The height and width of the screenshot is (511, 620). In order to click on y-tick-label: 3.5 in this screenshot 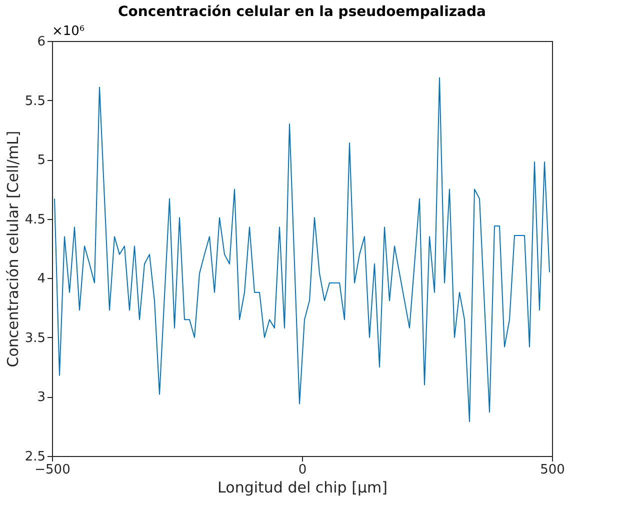, I will do `click(35, 338)`.